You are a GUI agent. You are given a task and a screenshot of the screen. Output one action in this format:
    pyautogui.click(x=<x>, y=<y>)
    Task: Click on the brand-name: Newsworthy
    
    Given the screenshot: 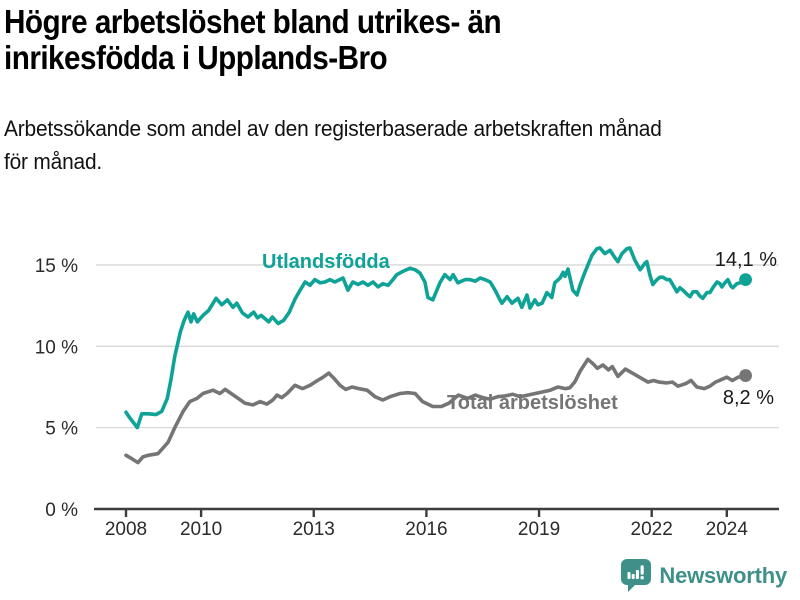 What is the action you would take?
    pyautogui.click(x=723, y=575)
    